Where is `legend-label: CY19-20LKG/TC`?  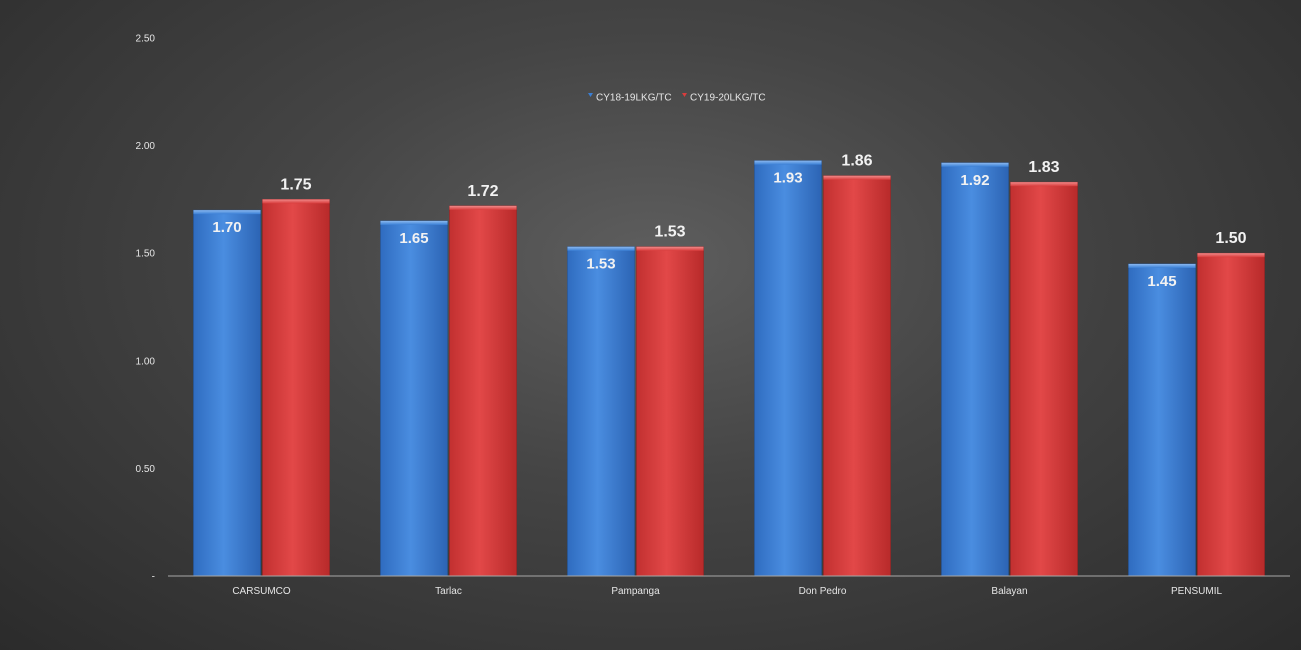 legend-label: CY19-20LKG/TC is located at coordinates (728, 98).